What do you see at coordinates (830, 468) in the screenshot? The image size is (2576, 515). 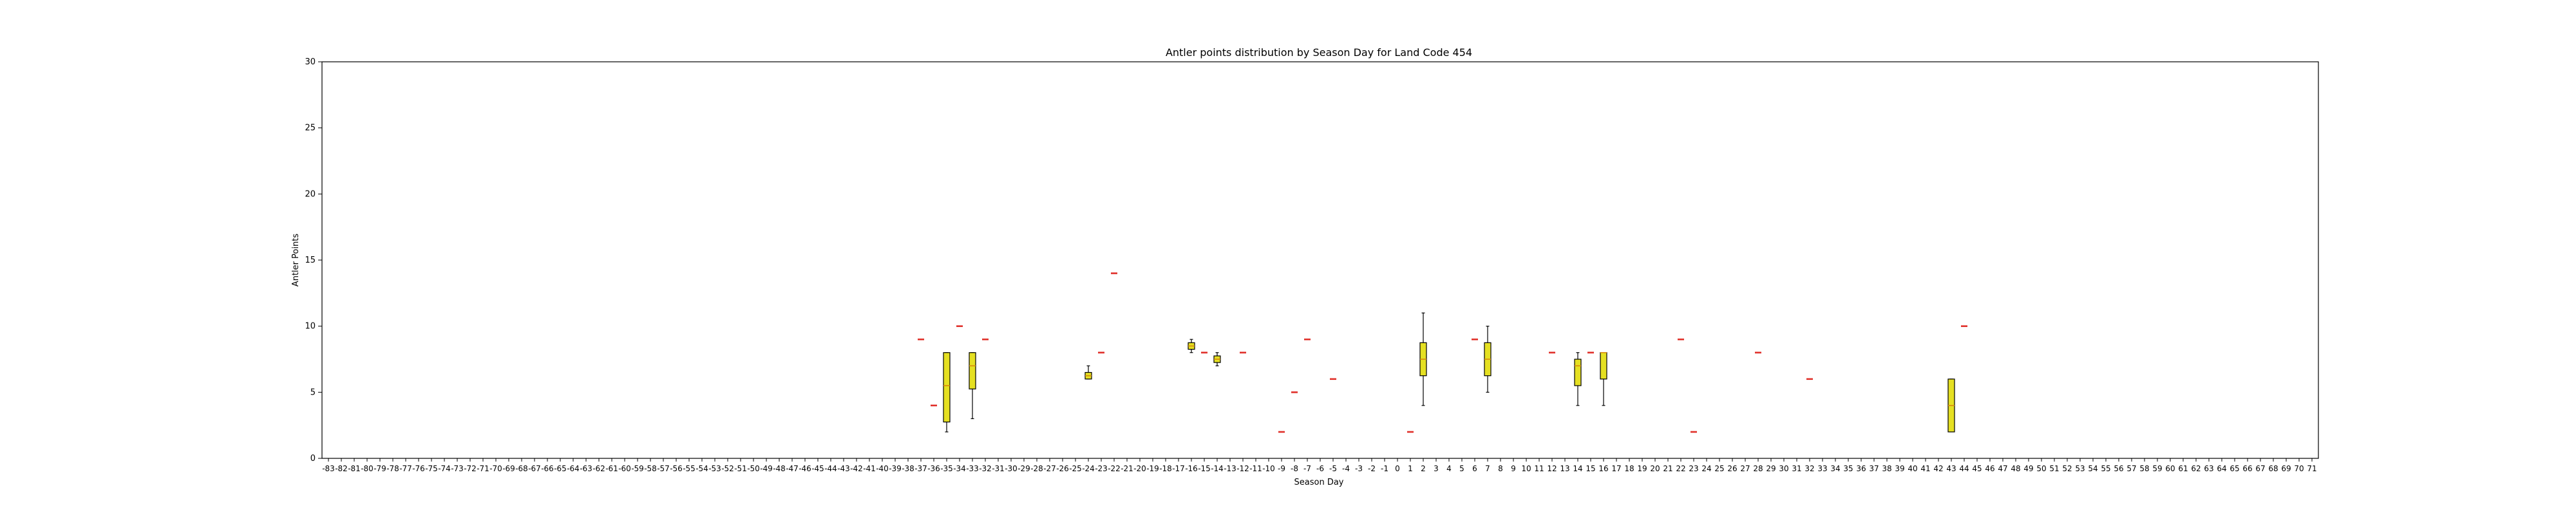 I see `x-tick-label: -44` at bounding box center [830, 468].